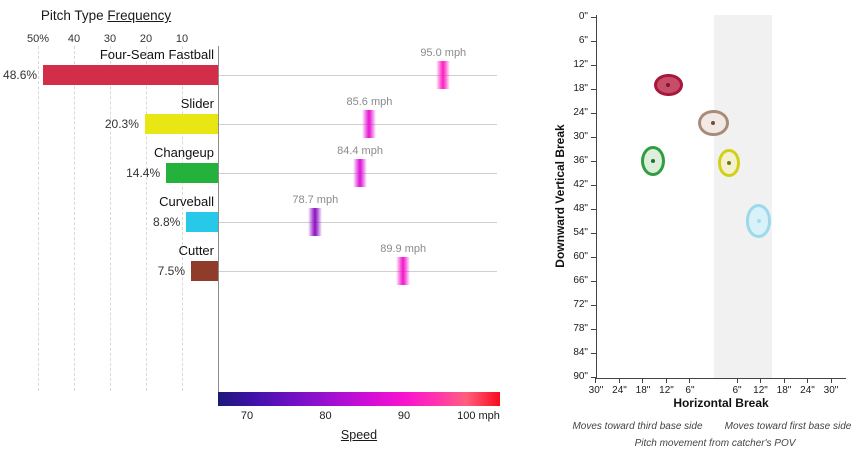  I want to click on movement-y-tick-label: 36", so click(580, 160).